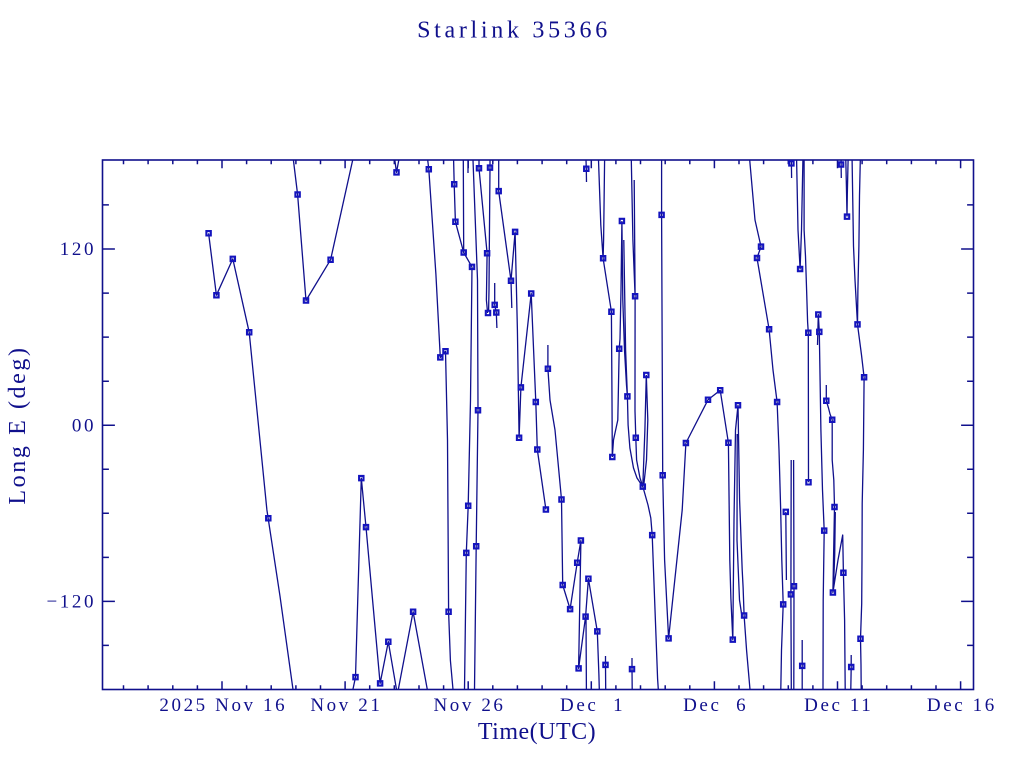 Image resolution: width=1024 pixels, height=768 pixels. Describe the element at coordinates (223, 705) in the screenshot. I see `svg-text: 2025 Nov 16` at that location.